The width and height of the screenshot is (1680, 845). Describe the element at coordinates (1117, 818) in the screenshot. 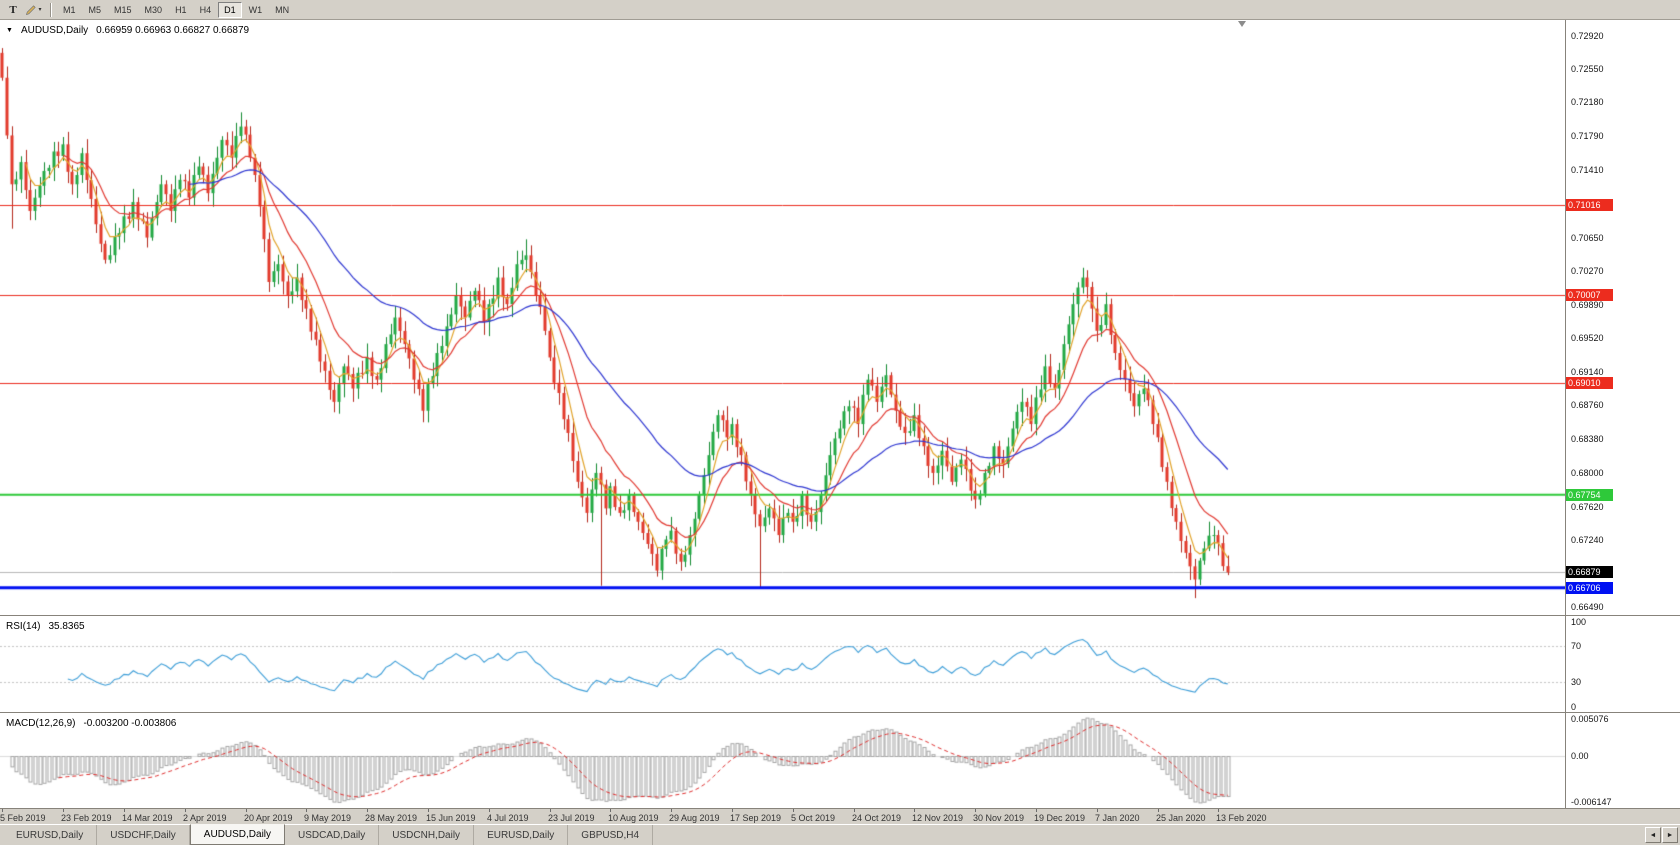

I see `date-axis-label: 7 Jan 2020` at that location.